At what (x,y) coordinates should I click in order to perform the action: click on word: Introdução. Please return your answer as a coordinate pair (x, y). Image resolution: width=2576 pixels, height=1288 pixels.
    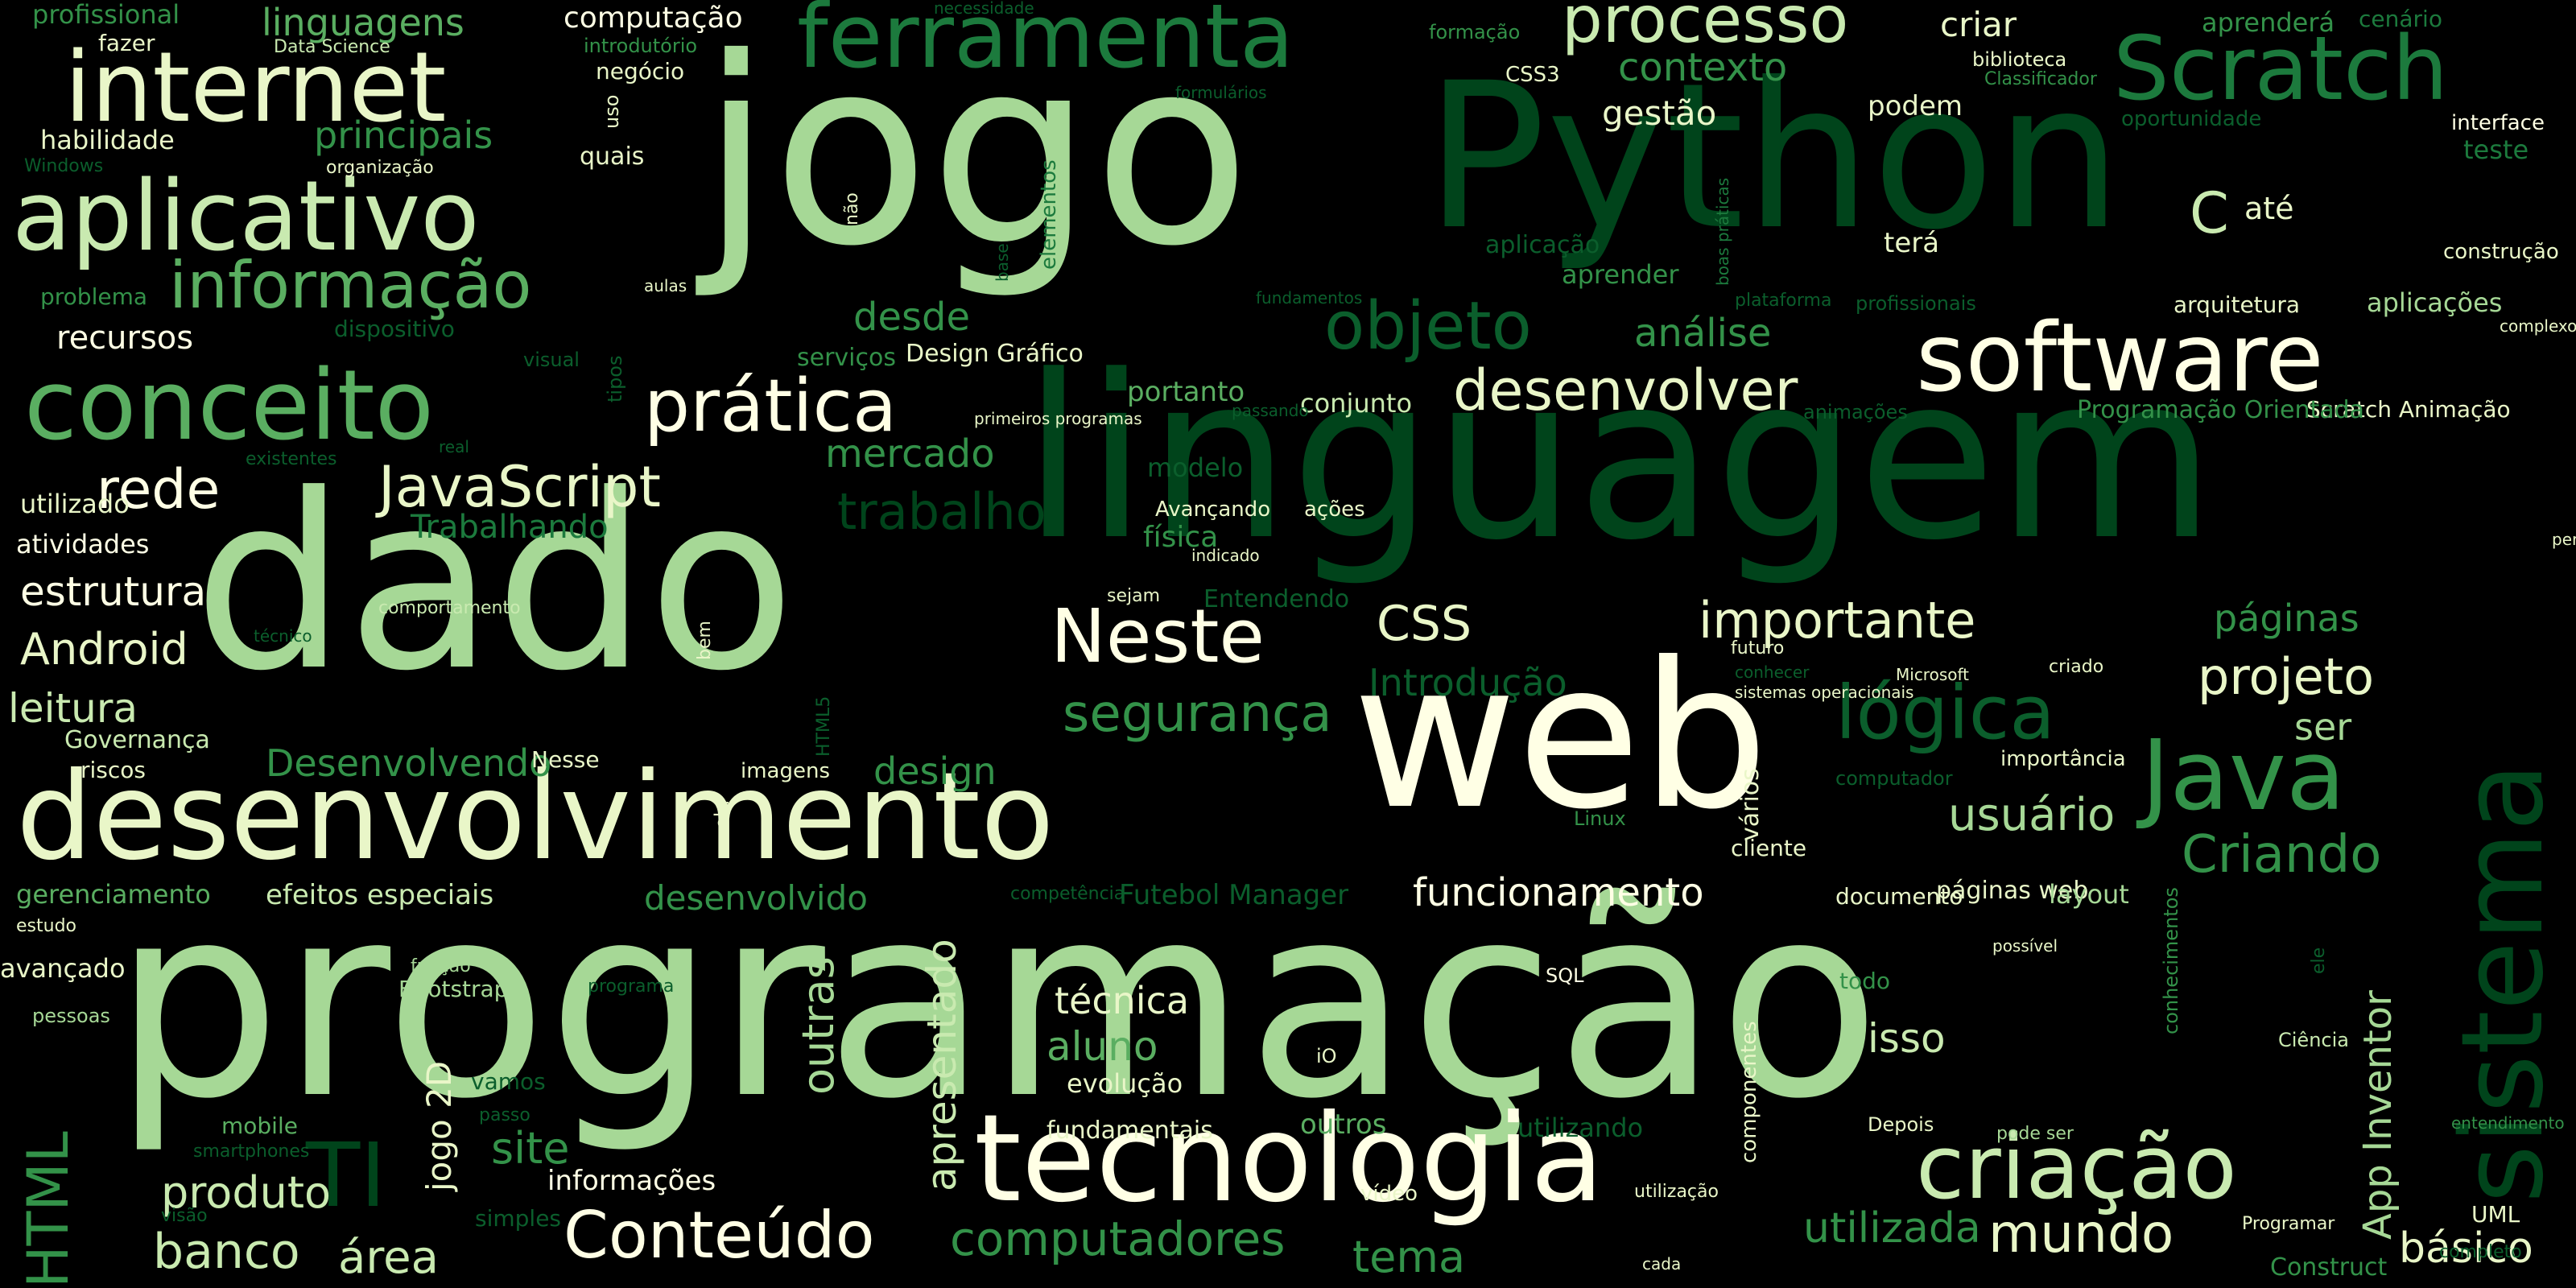
    Looking at the image, I should click on (1467, 682).